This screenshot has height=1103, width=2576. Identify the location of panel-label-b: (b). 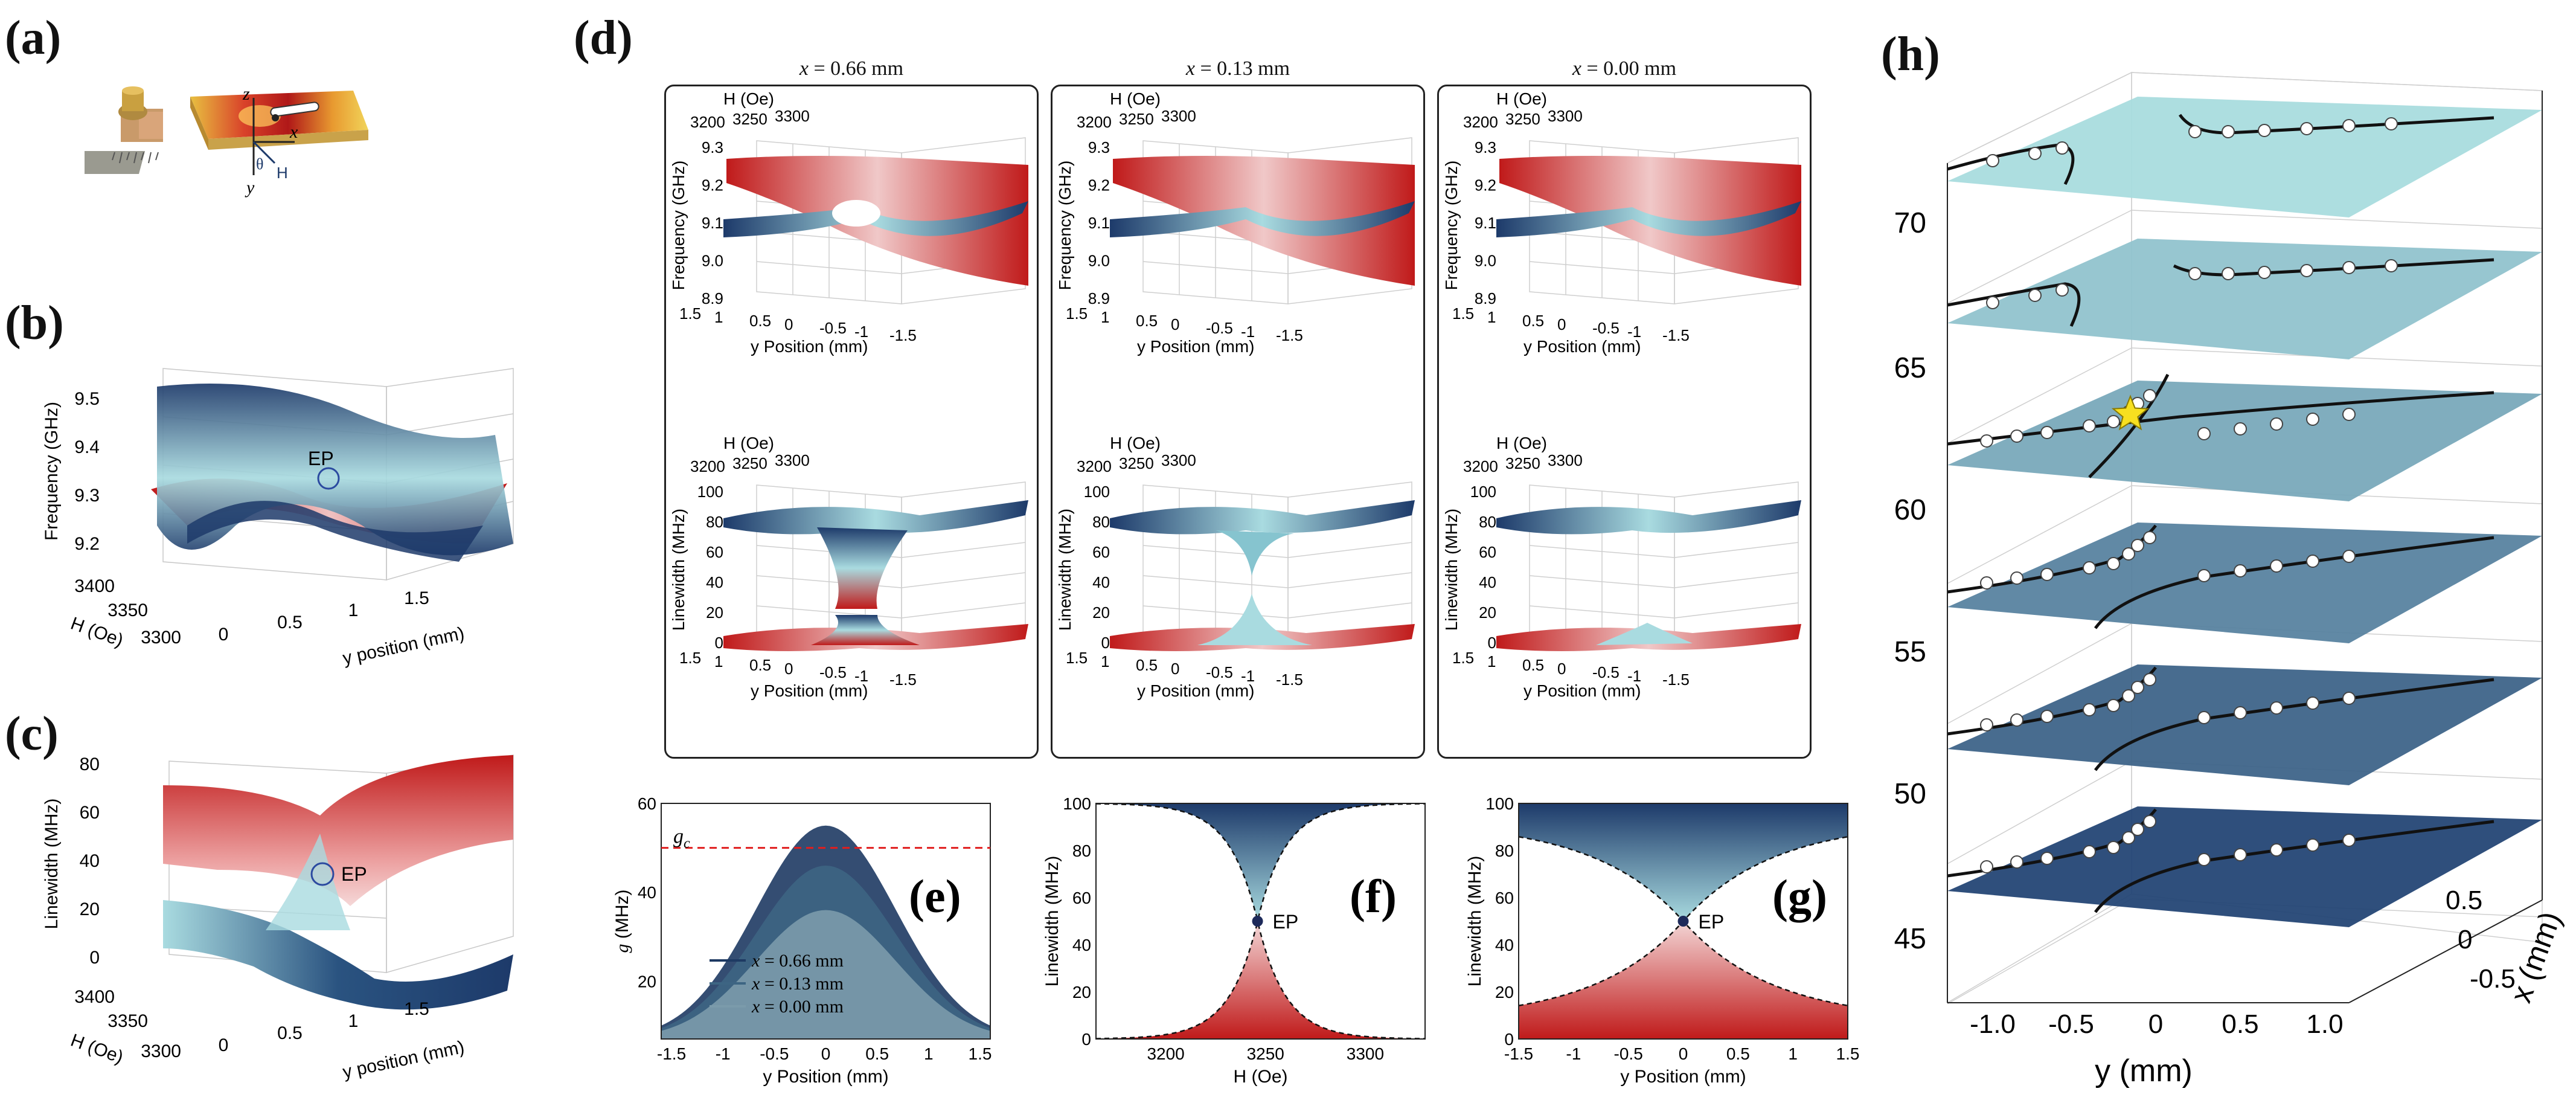
(34, 323).